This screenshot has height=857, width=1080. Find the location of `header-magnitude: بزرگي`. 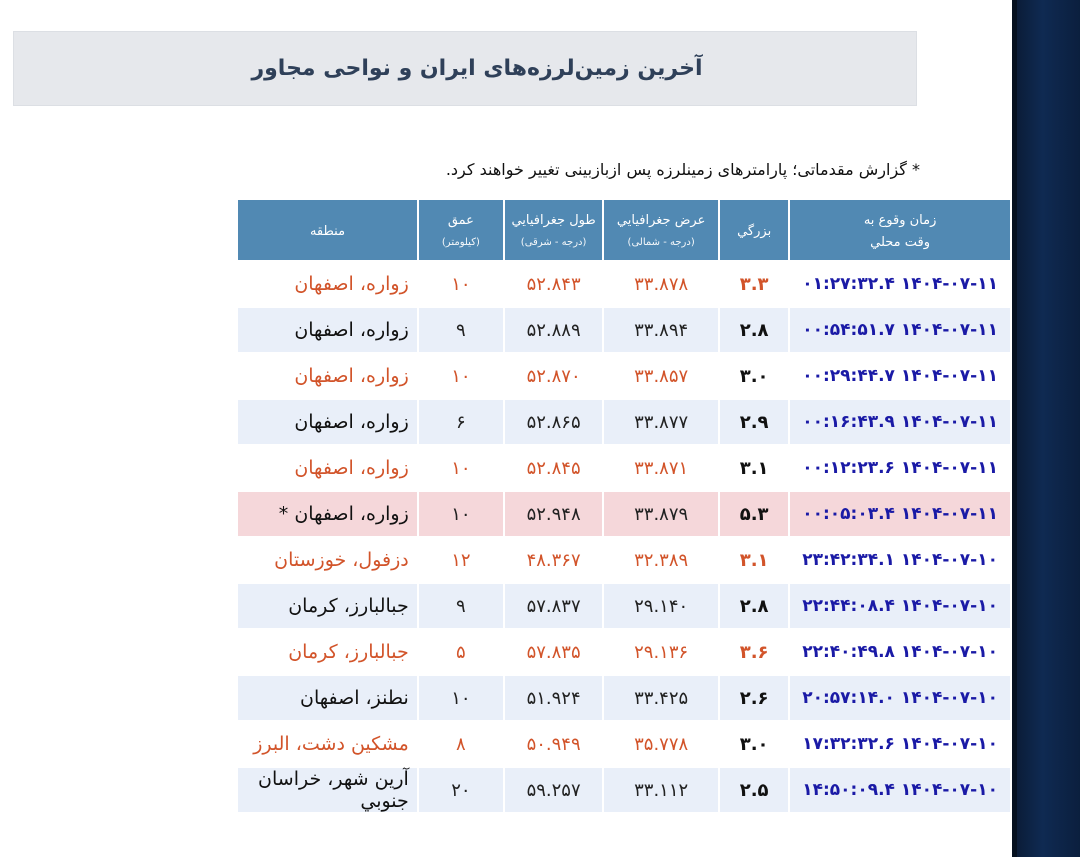

header-magnitude: بزرگي is located at coordinates (754, 230).